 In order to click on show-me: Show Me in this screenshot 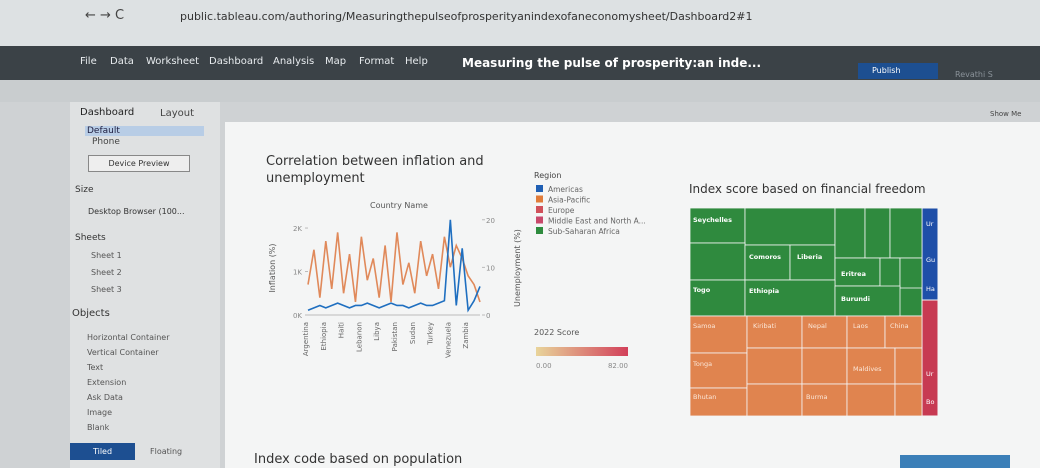, I will do `click(1006, 114)`.